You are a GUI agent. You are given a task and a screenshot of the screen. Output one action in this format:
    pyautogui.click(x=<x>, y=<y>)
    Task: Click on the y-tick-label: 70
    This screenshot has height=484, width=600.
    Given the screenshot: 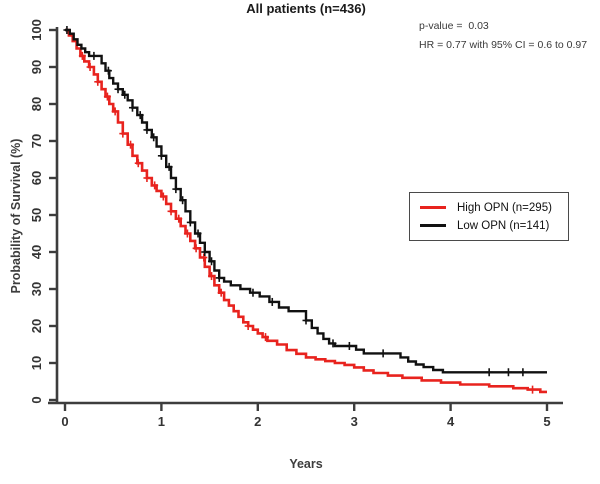 What is the action you would take?
    pyautogui.click(x=36, y=141)
    